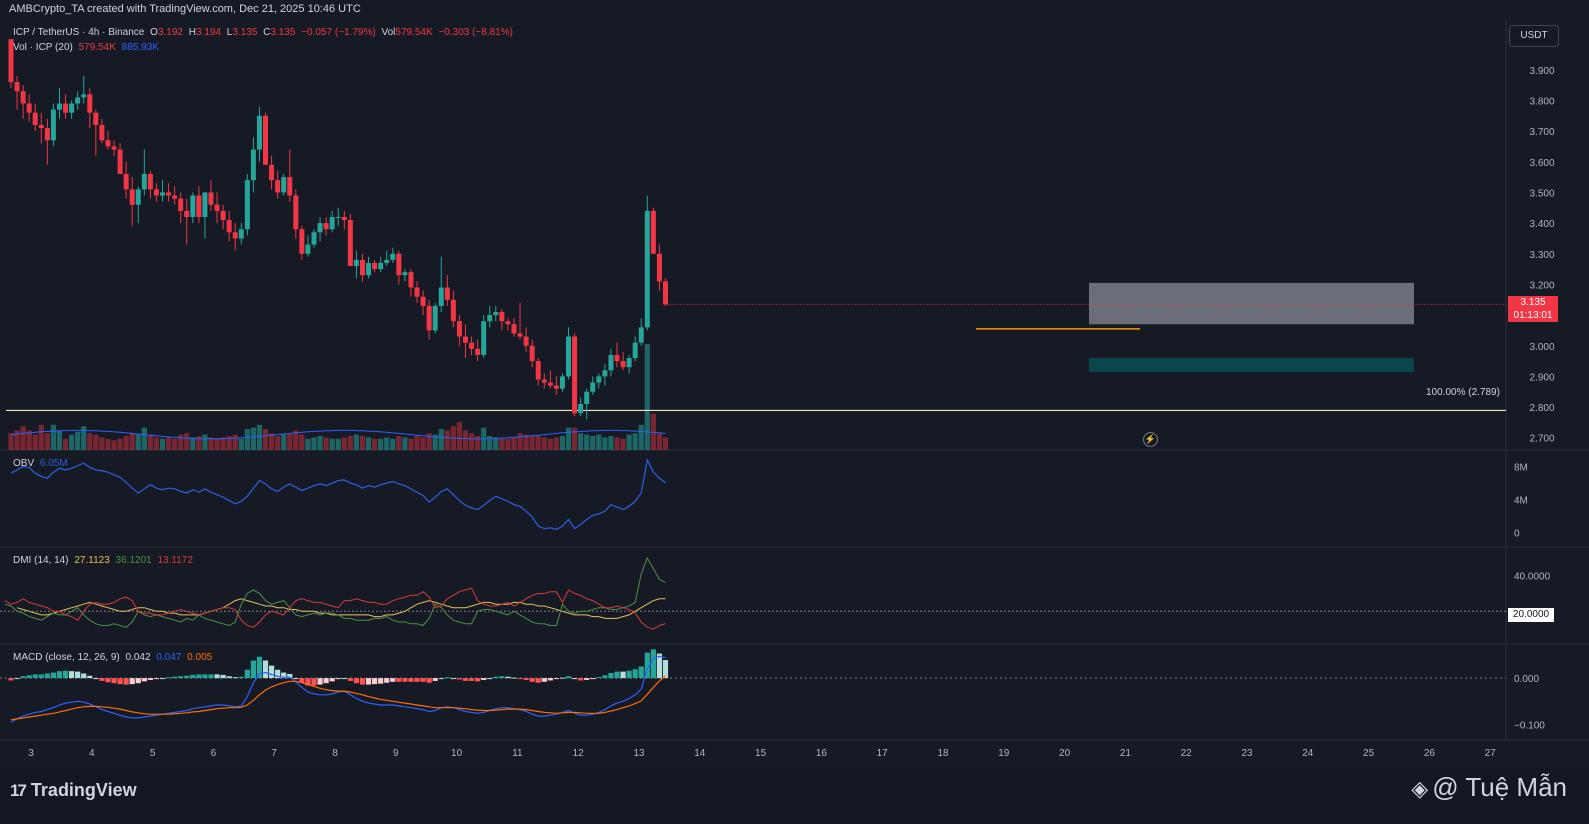  Describe the element at coordinates (138, 657) in the screenshot. I see `macd-hist-value: 0.042` at that location.